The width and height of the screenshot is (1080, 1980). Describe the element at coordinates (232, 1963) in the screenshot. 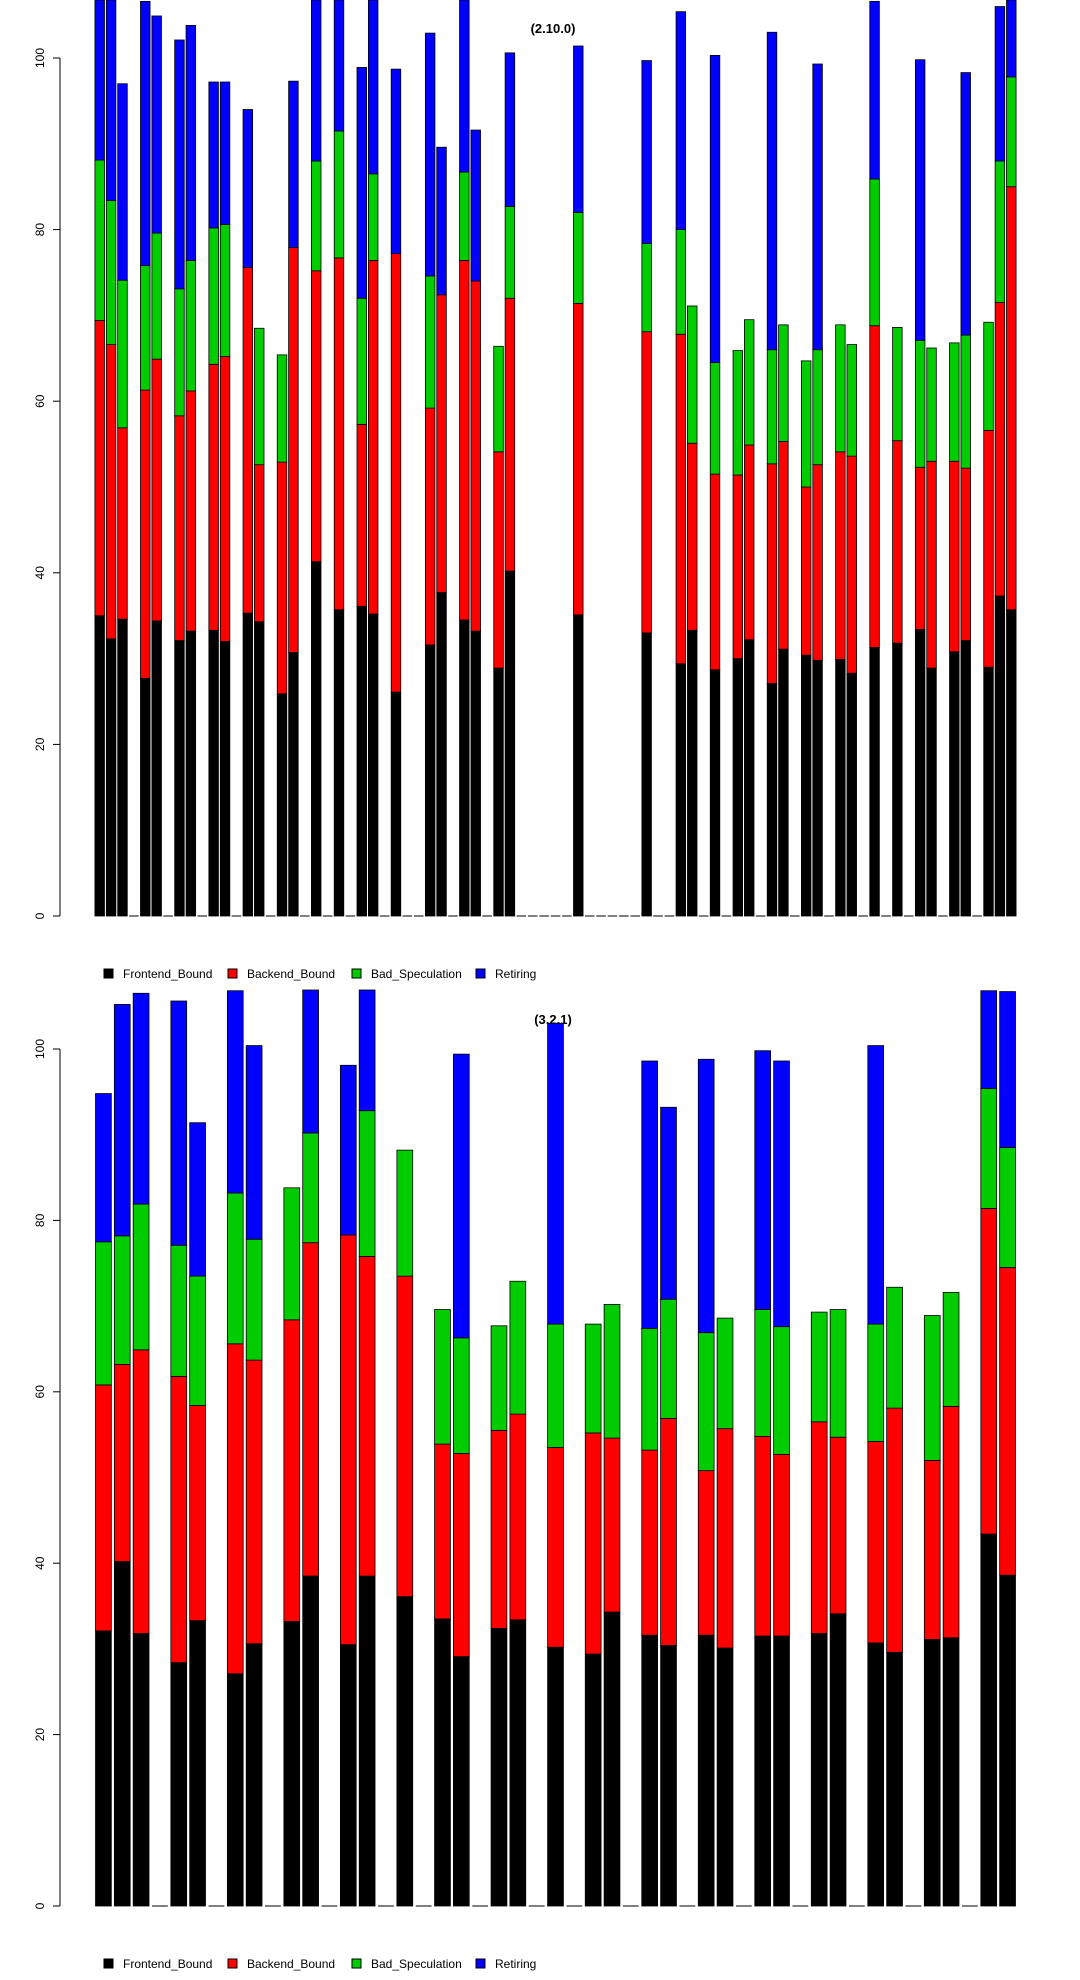

I see `legend-swatch-backend-bound` at that location.